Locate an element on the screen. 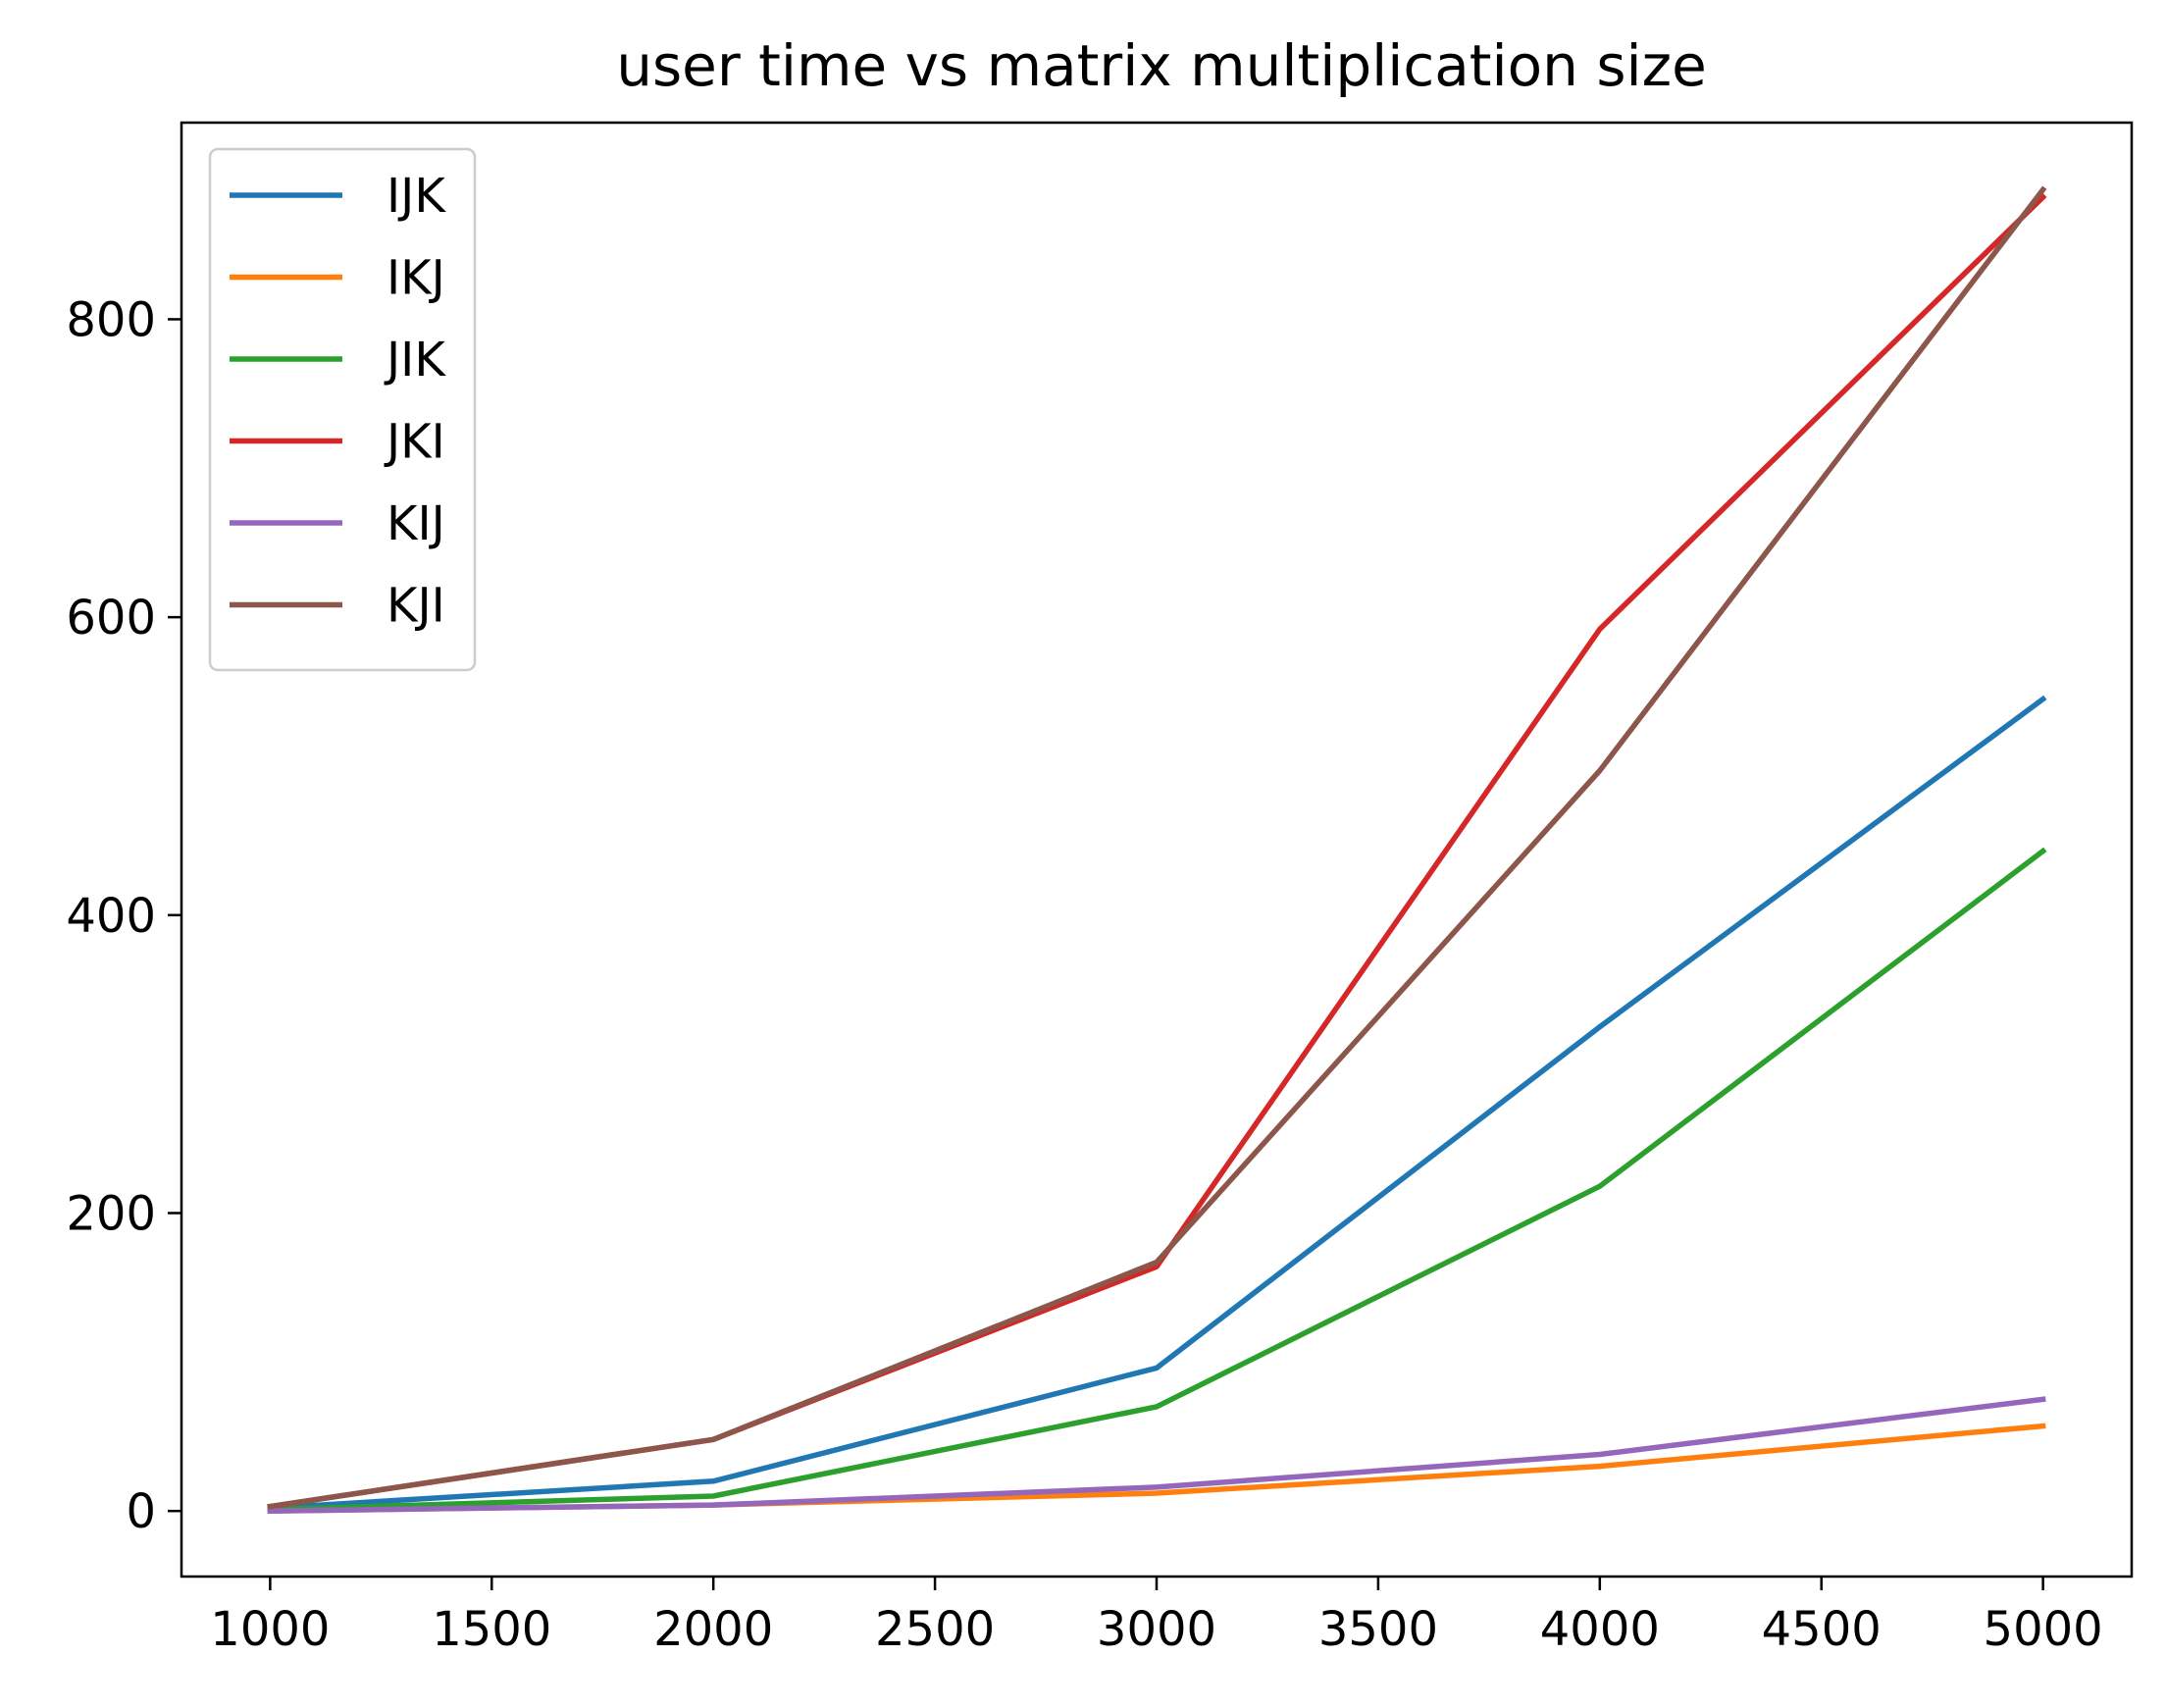 Image resolution: width=2166 pixels, height=1708 pixels. x-tick-label: 3500 is located at coordinates (1378, 1629).